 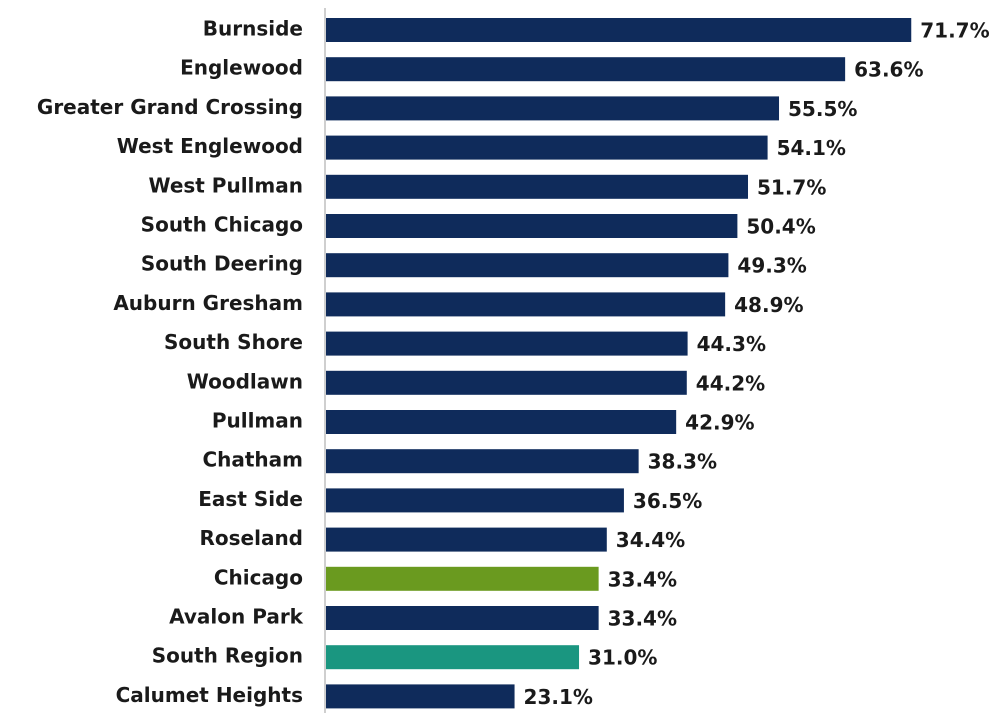 I want to click on value-label: 23.1%, so click(x=558, y=697).